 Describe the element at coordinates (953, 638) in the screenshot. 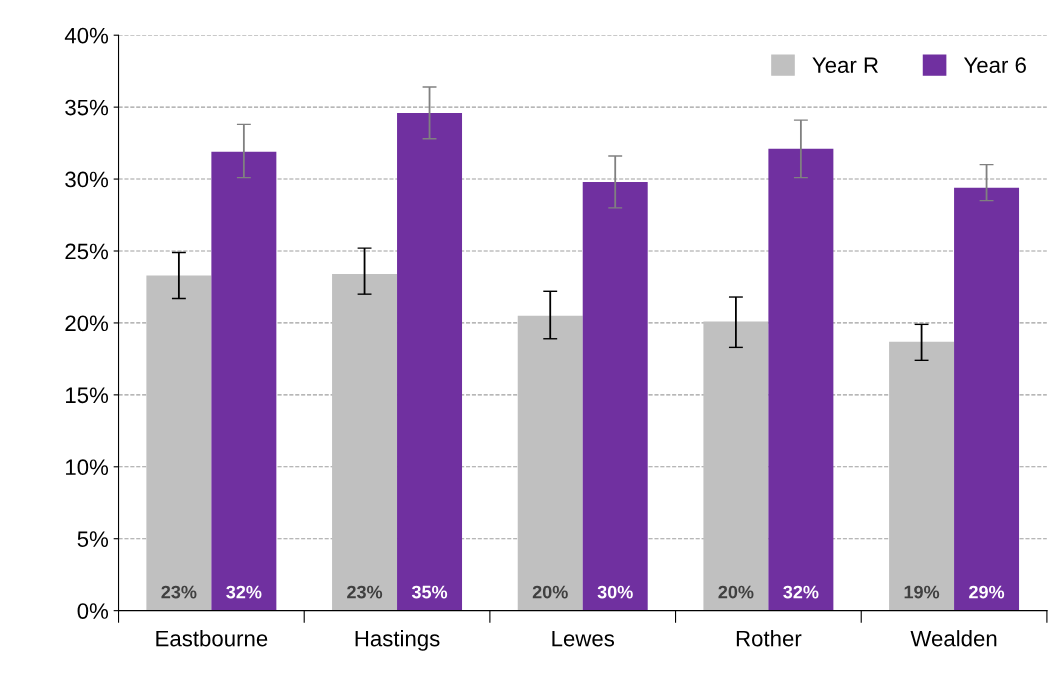

I see `x-tick-label: Wealden` at that location.